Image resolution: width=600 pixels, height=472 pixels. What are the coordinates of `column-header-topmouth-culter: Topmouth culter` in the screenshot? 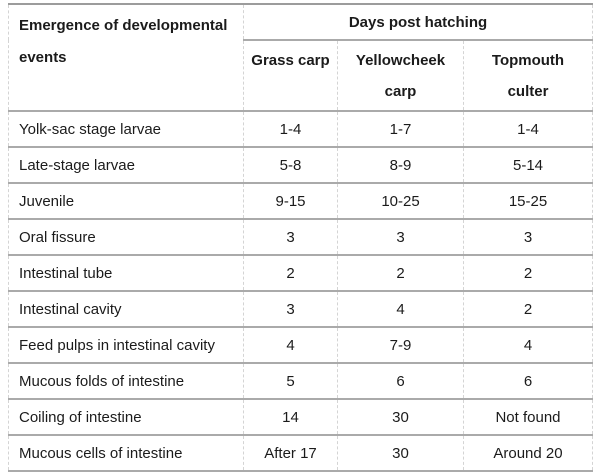 It's located at (528, 76).